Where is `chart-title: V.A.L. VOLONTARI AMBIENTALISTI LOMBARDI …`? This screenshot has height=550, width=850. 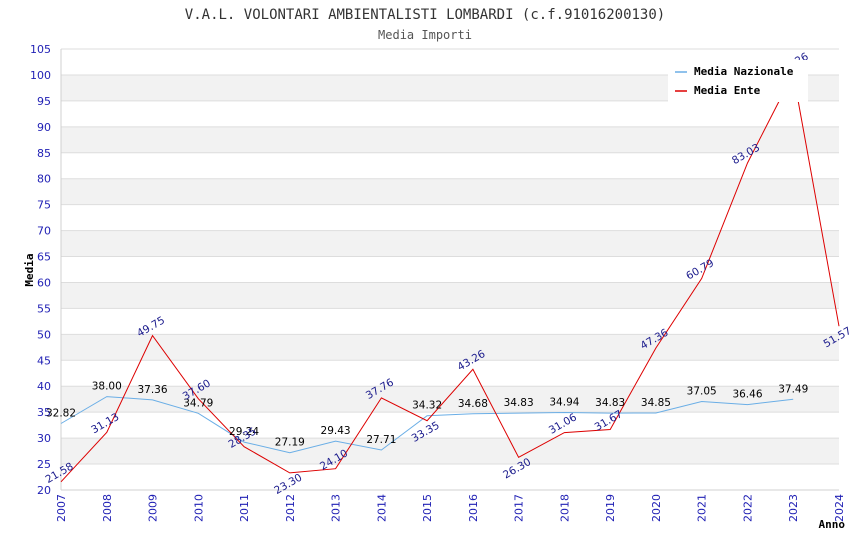
chart-title: V.A.L. VOLONTARI AMBIENTALISTI LOMBARDI … is located at coordinates (425, 15).